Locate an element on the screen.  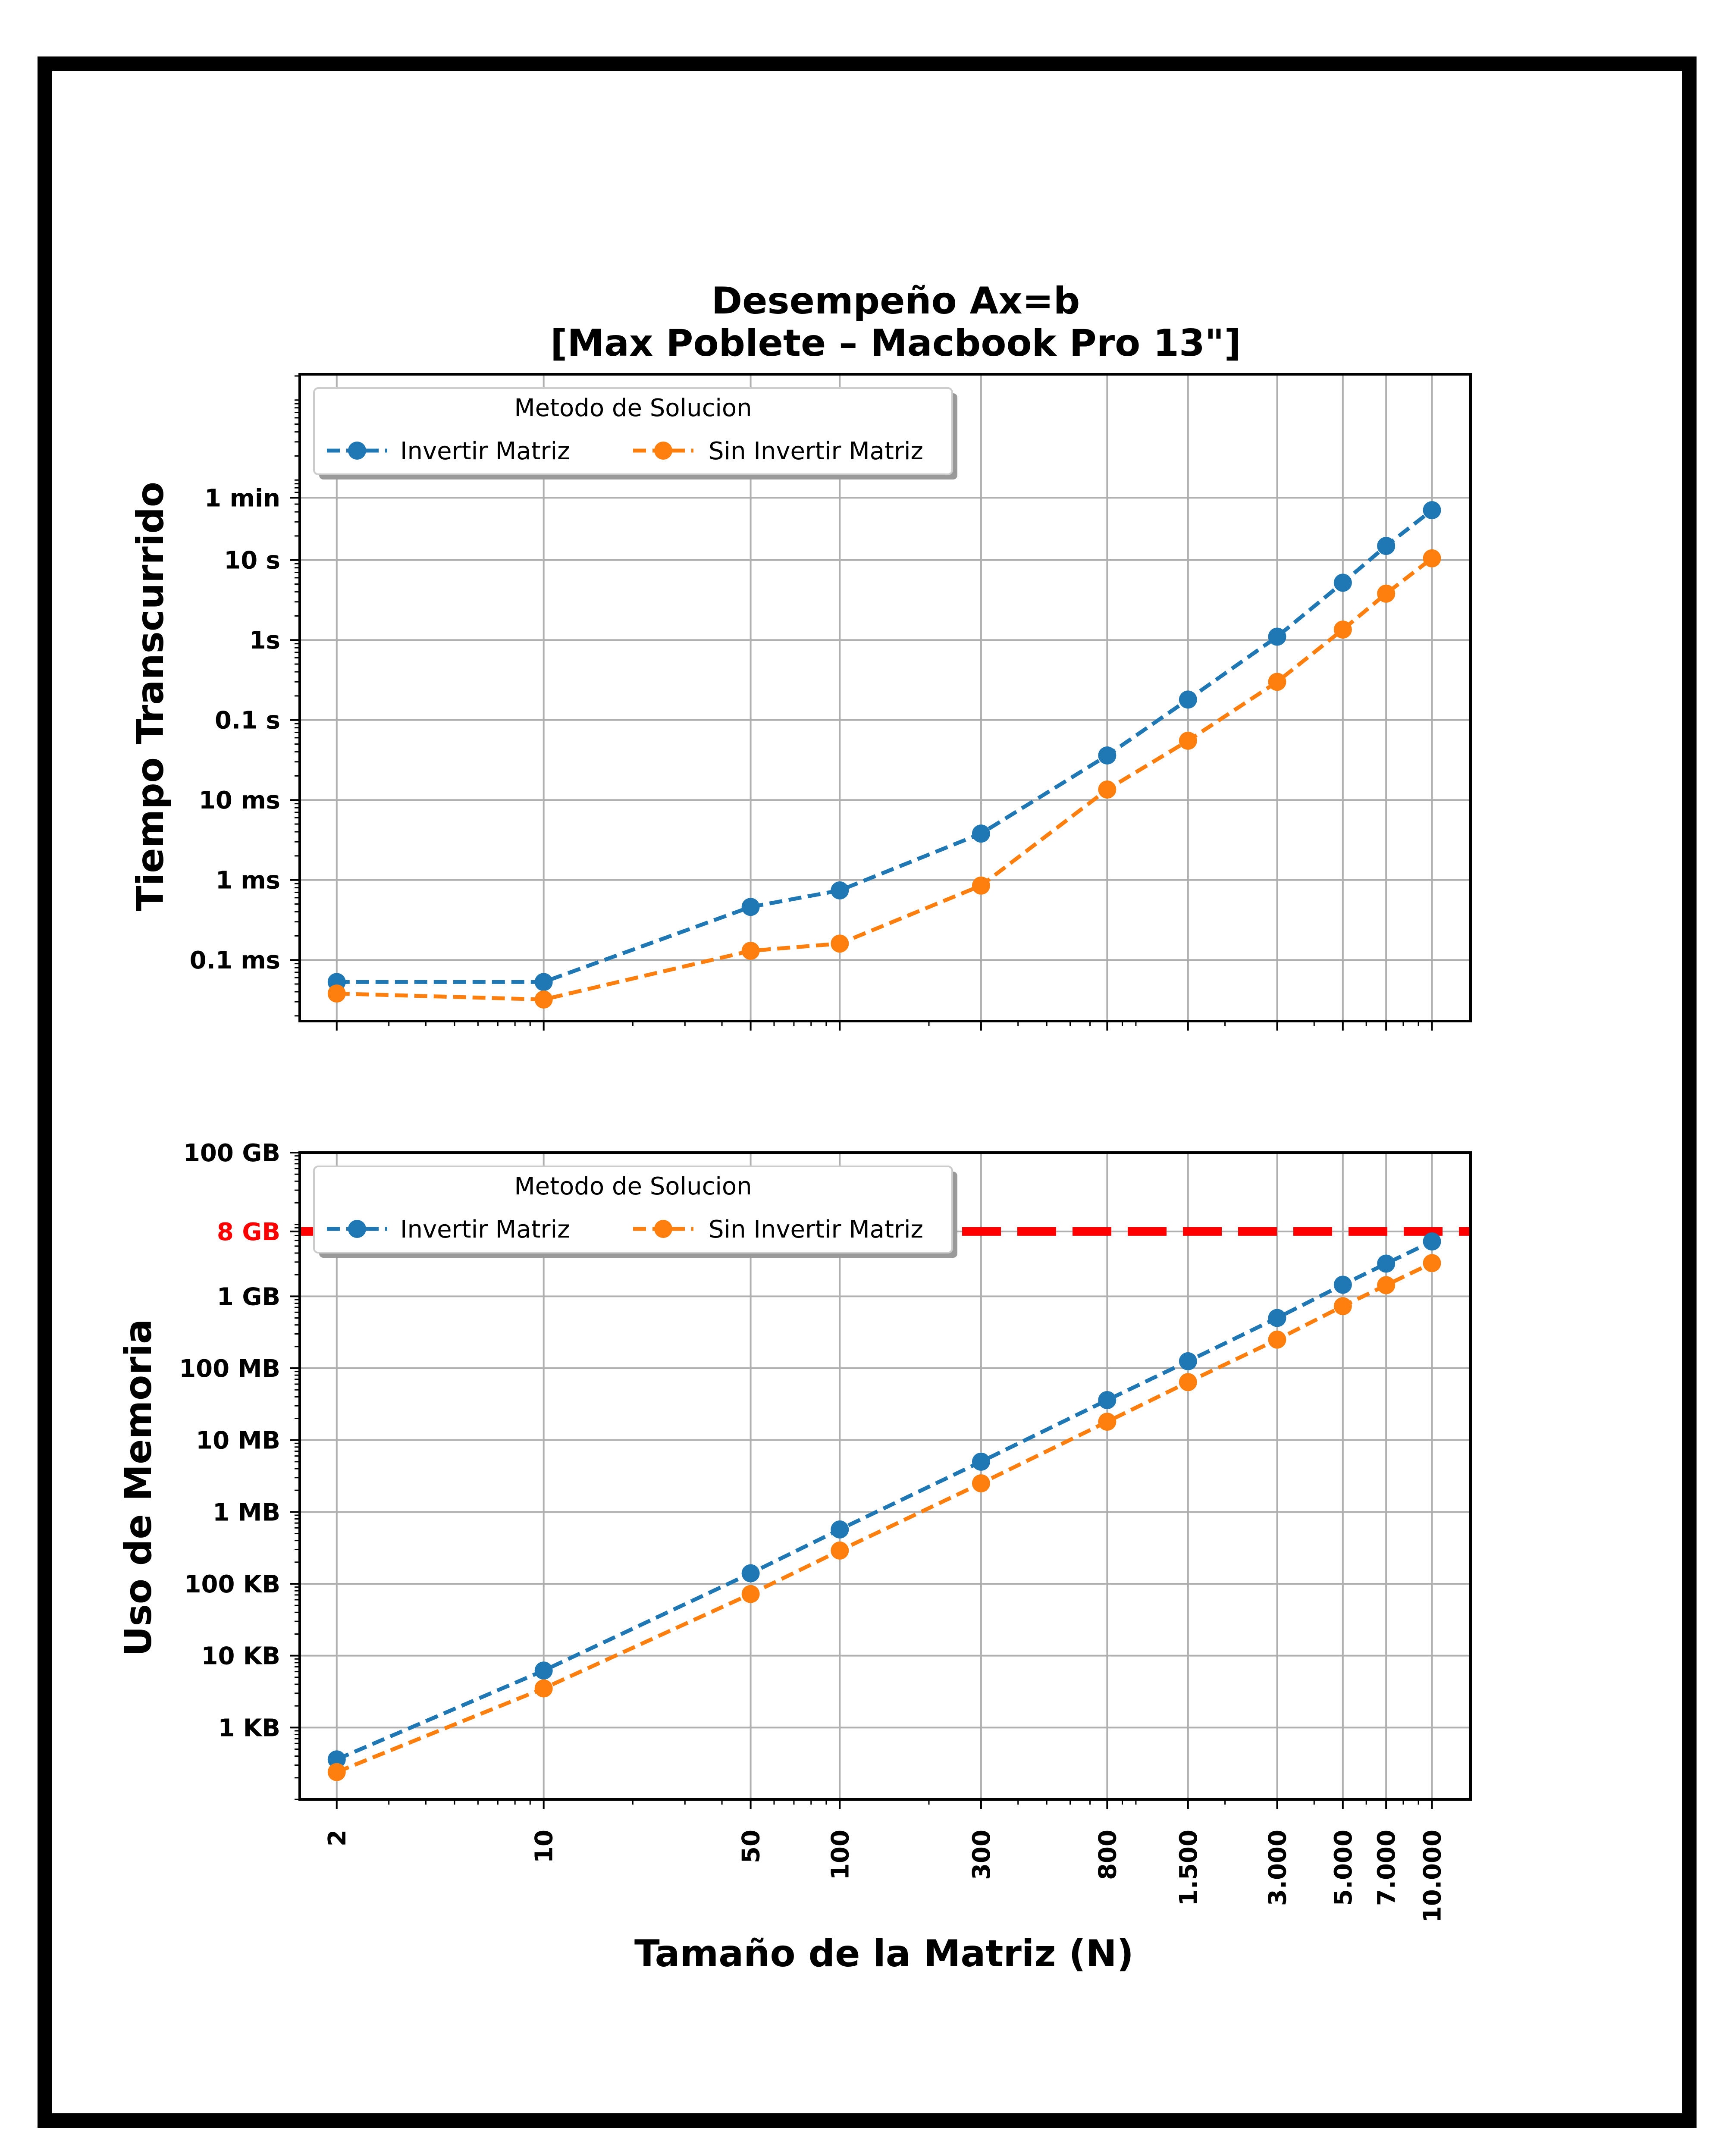
x-tick-label: 10 is located at coordinates (544, 1847).